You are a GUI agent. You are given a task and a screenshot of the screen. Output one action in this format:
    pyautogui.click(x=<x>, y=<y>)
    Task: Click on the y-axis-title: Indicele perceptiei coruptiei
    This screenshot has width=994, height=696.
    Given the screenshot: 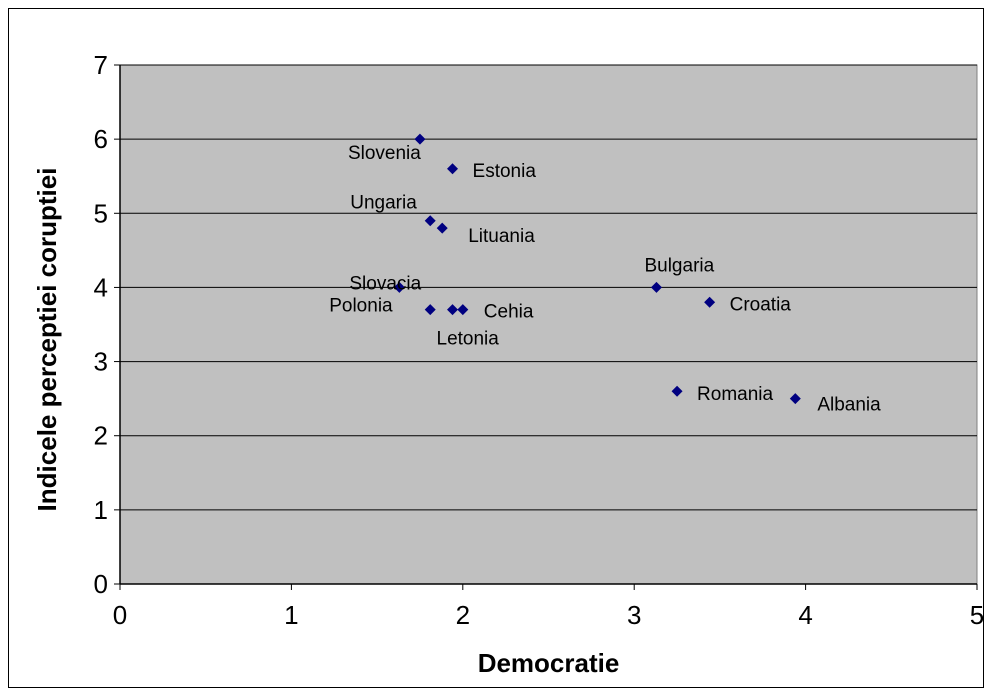 What is the action you would take?
    pyautogui.click(x=47, y=340)
    